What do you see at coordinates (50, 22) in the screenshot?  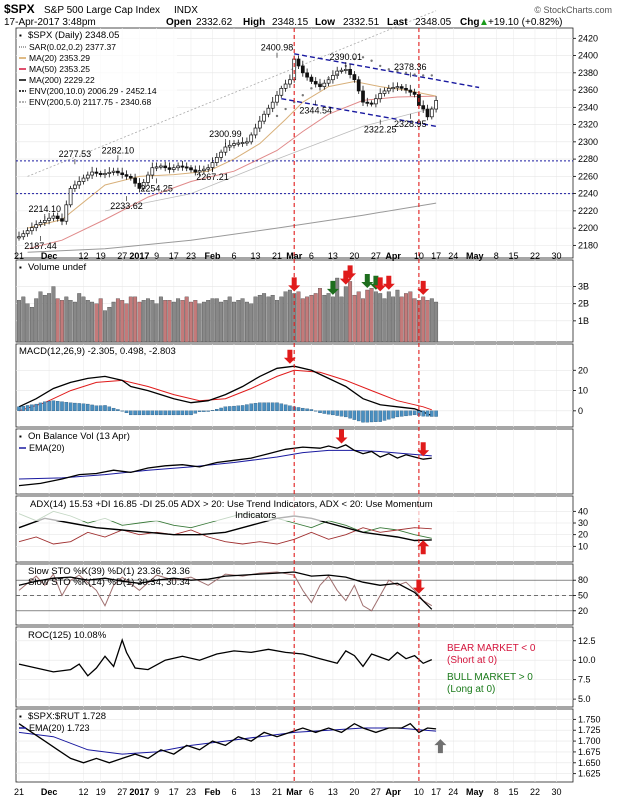 I see `quote-date: 17-Apr-2017 3:48pm` at bounding box center [50, 22].